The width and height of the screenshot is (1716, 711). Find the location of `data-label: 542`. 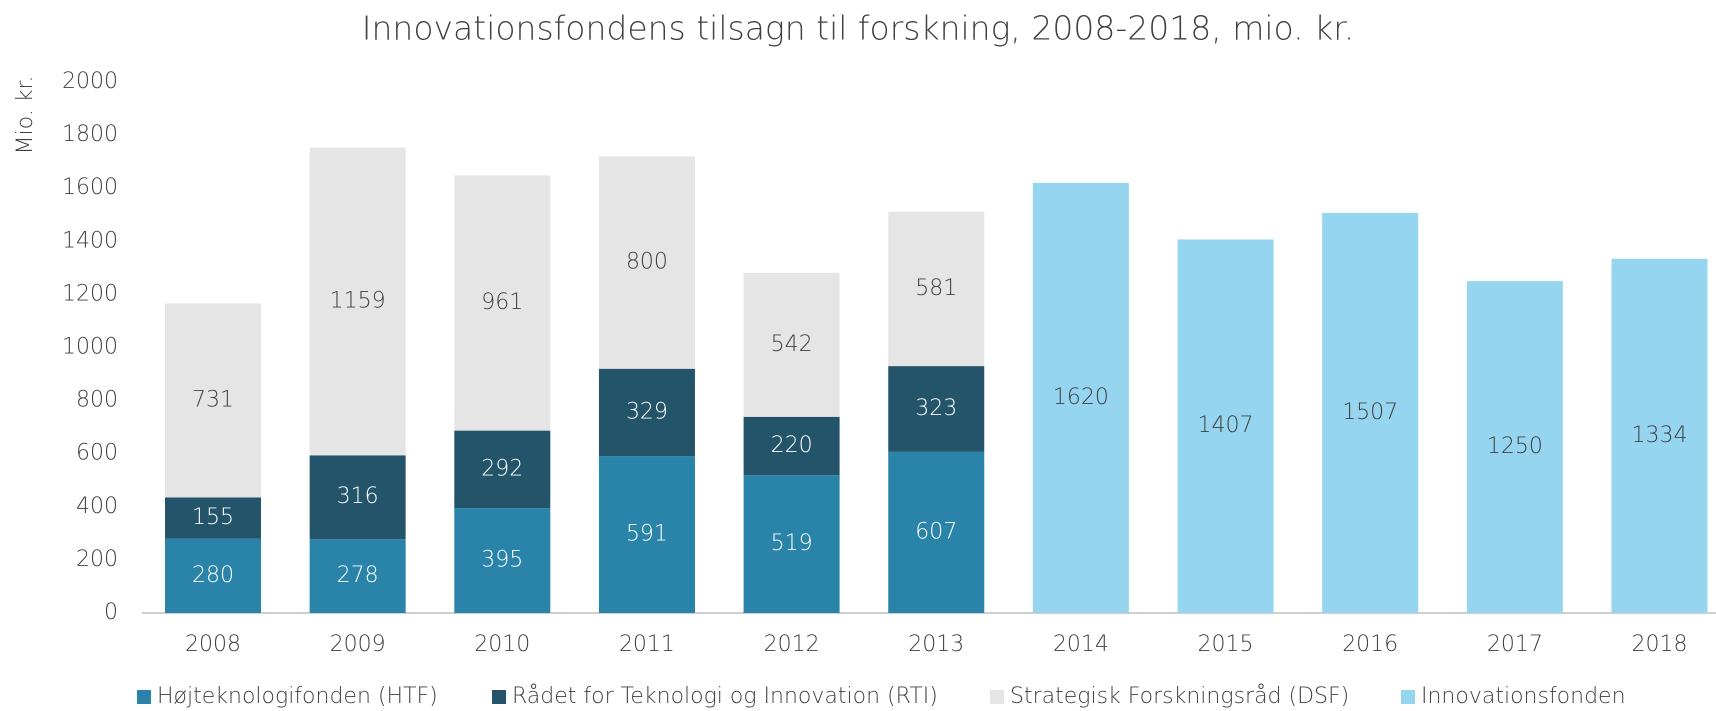

data-label: 542 is located at coordinates (792, 344).